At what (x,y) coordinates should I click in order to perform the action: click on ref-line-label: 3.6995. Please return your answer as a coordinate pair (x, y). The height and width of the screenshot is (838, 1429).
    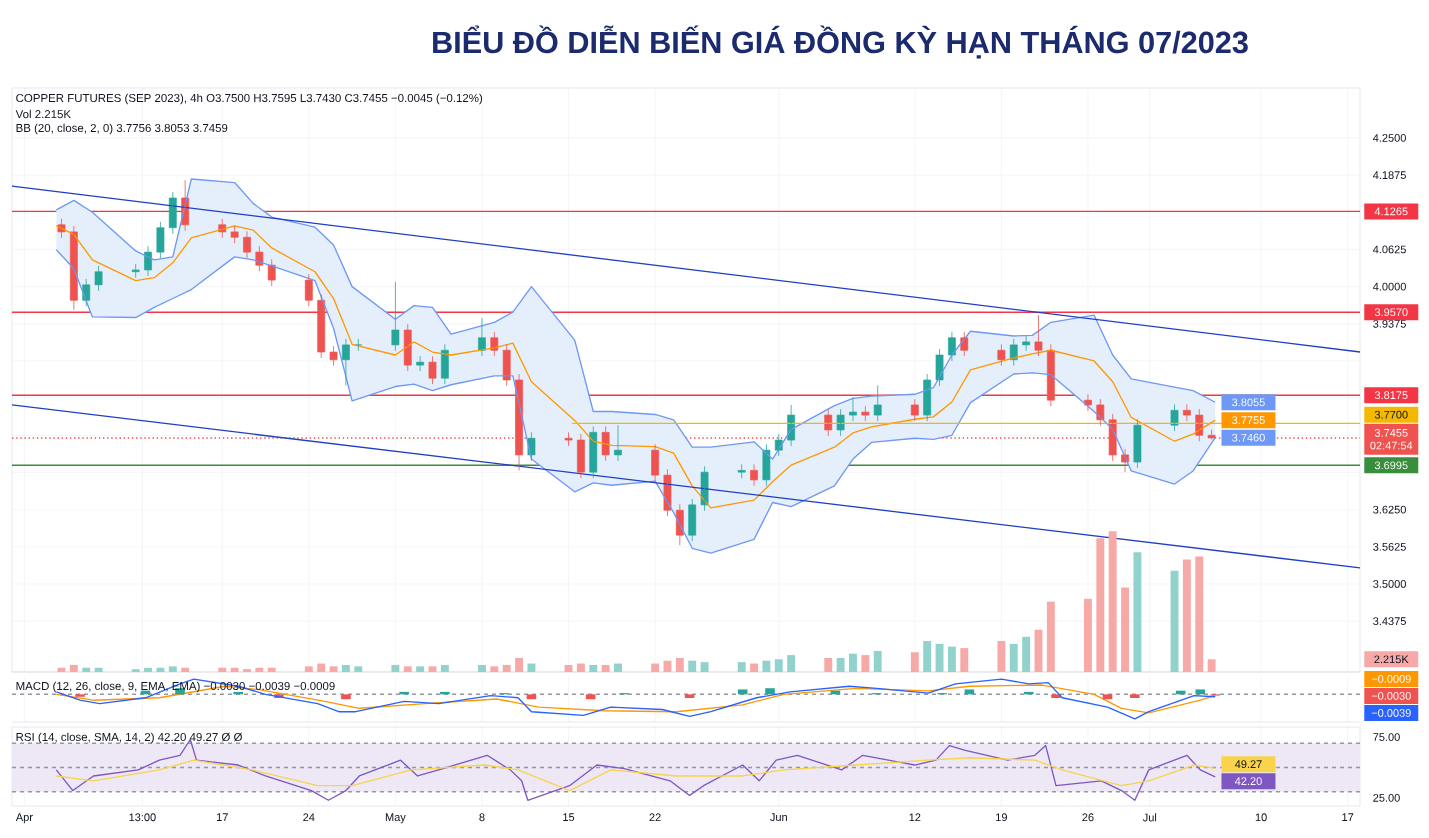
    Looking at the image, I should click on (1391, 465).